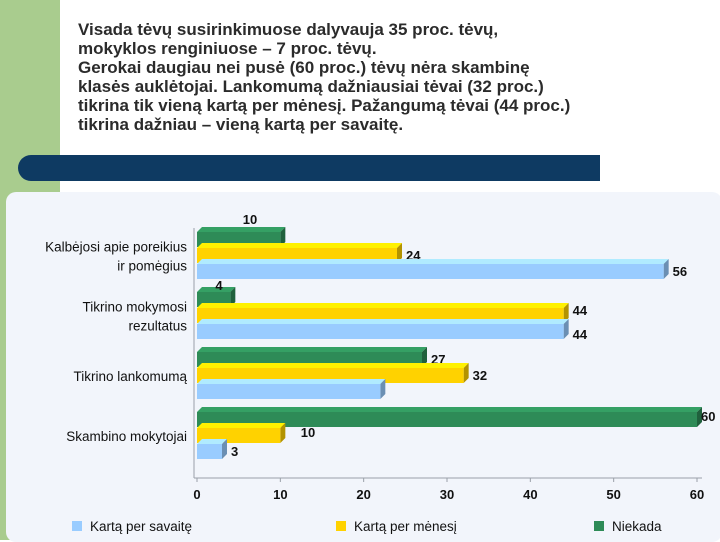 Image resolution: width=720 pixels, height=542 pixels. I want to click on data-label: 60, so click(708, 416).